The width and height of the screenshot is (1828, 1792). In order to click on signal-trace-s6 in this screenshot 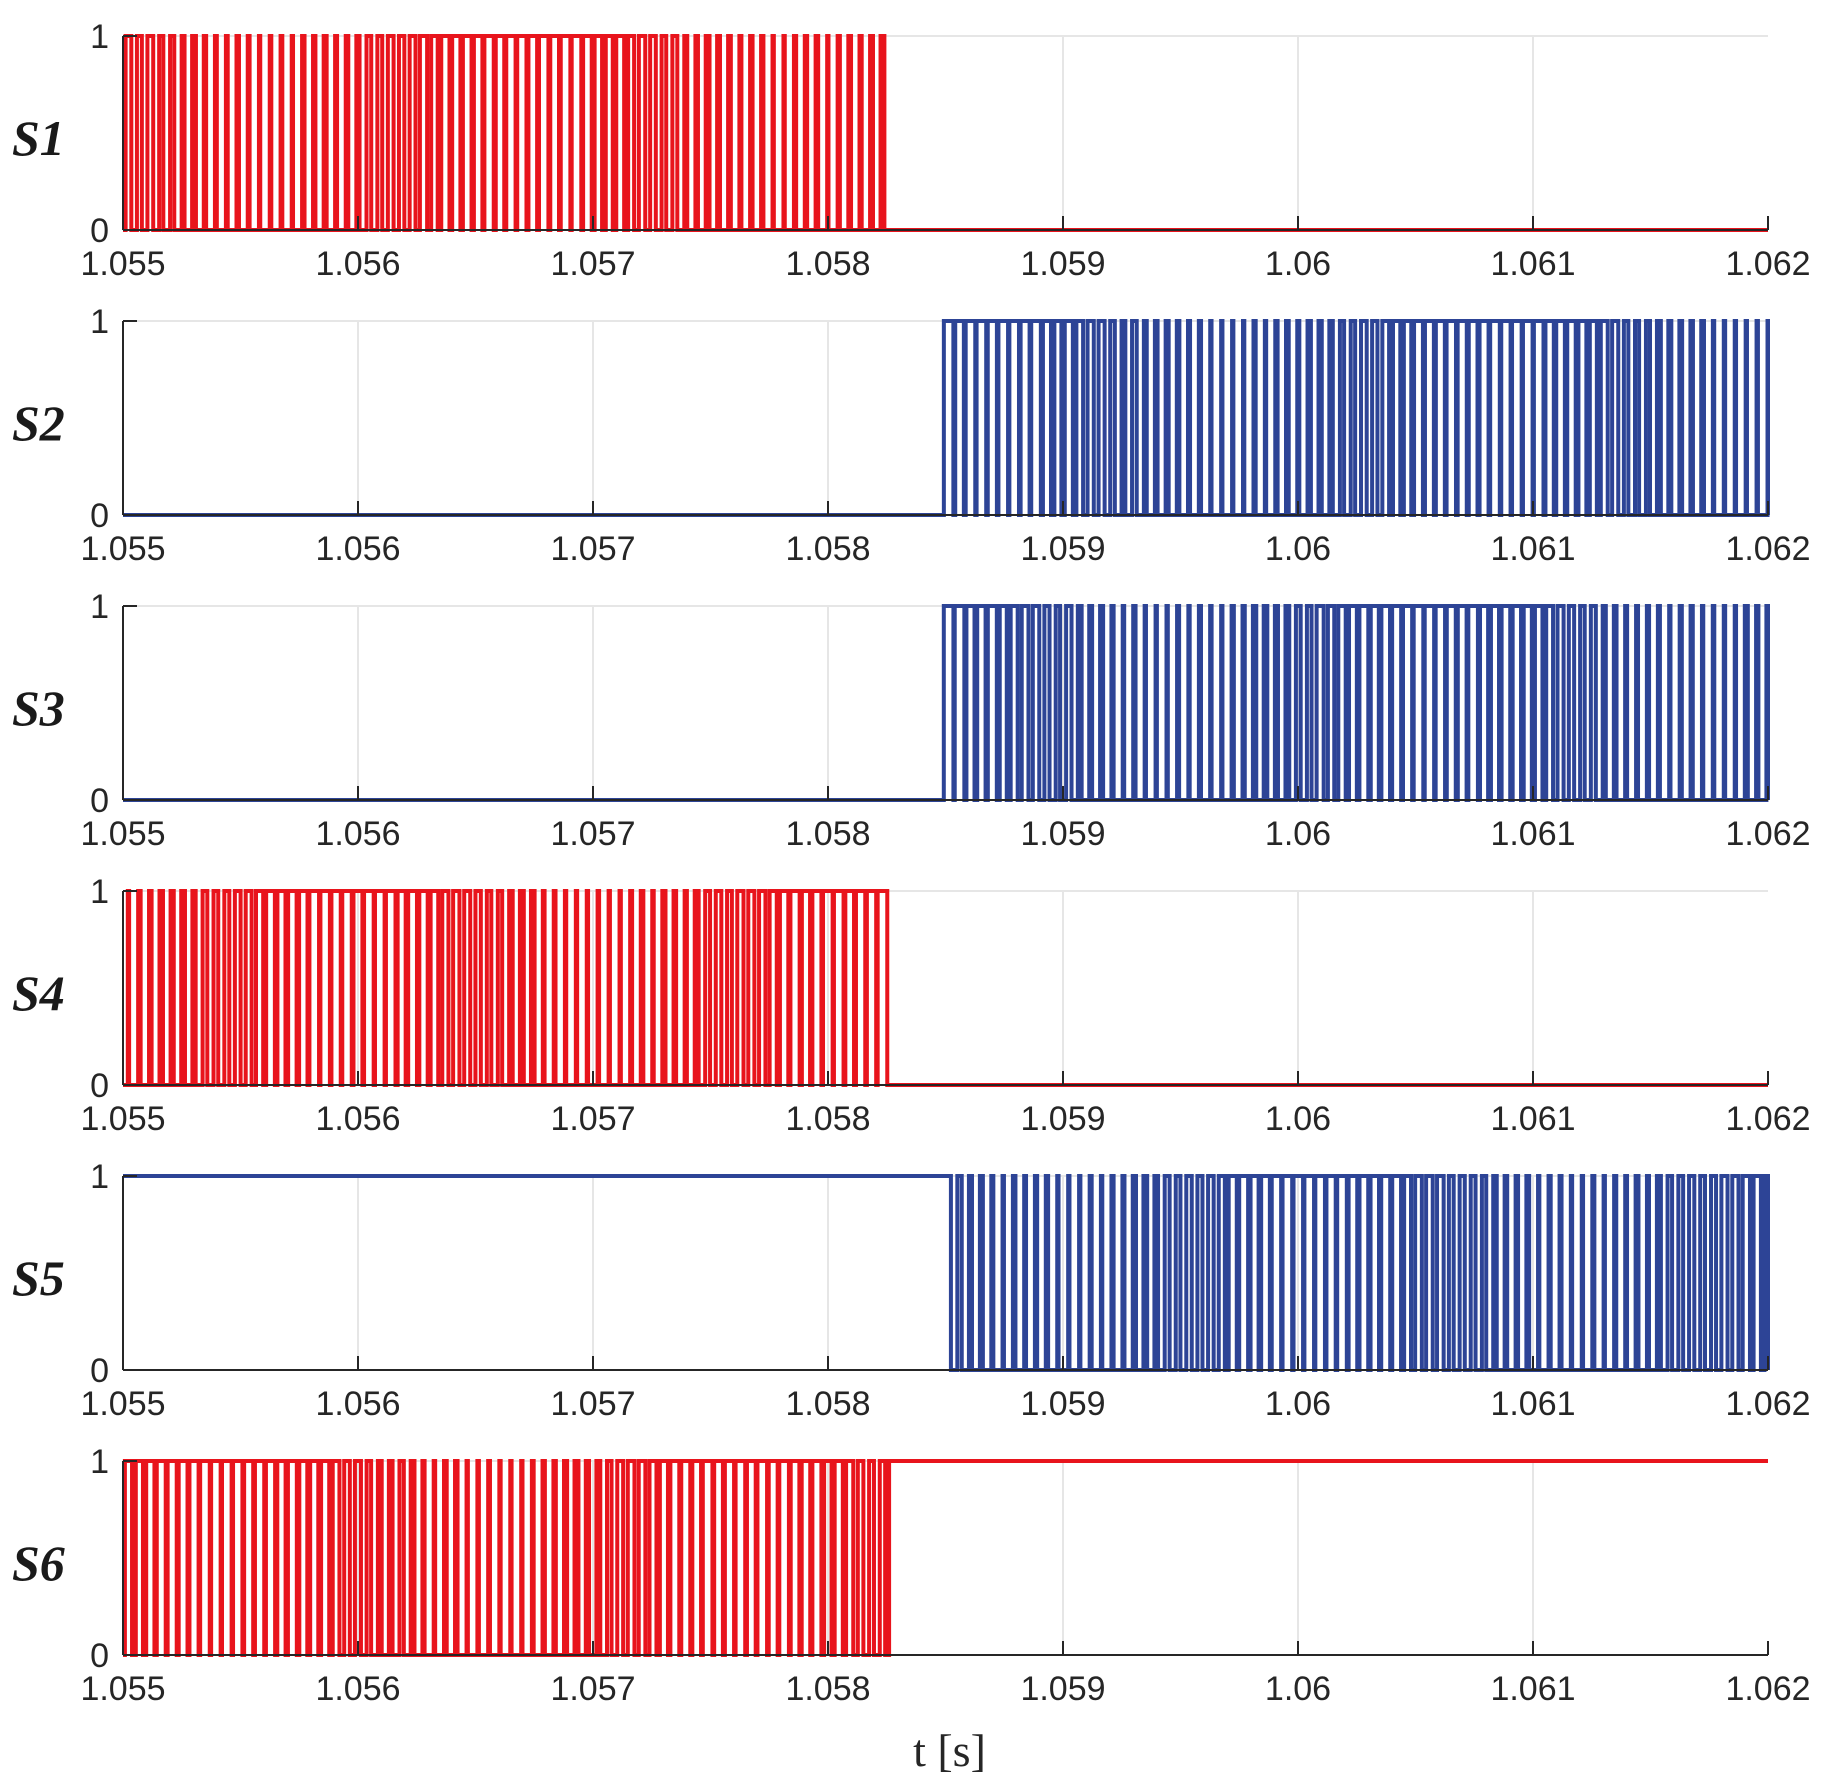, I will do `click(945, 1558)`.